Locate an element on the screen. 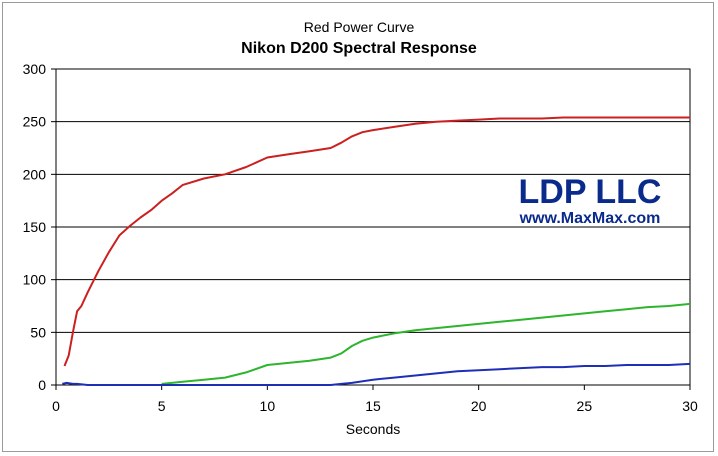 The image size is (718, 456). watermark-url: www.MaxMax.com is located at coordinates (590, 218).